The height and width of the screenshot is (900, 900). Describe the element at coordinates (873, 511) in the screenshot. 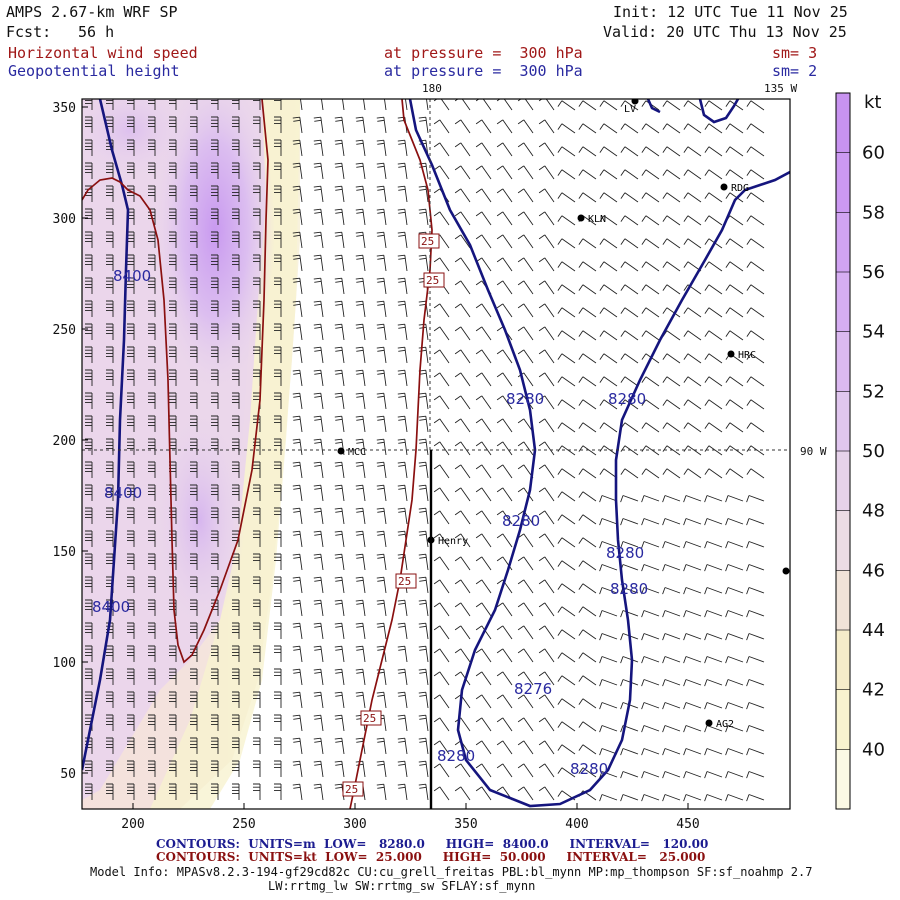

I see `colorbar-label: 48` at that location.